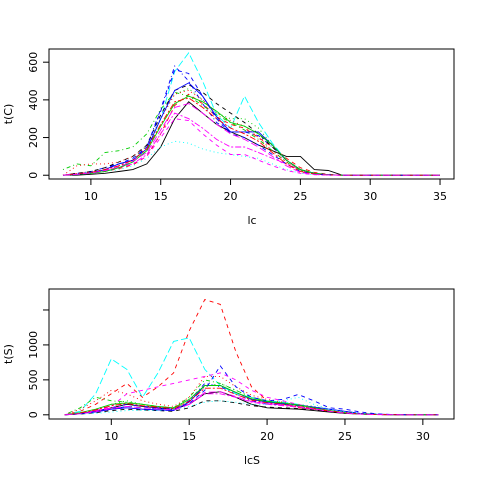 The image size is (480, 480). I want to click on top-y-tick-label: 200, so click(33, 137).